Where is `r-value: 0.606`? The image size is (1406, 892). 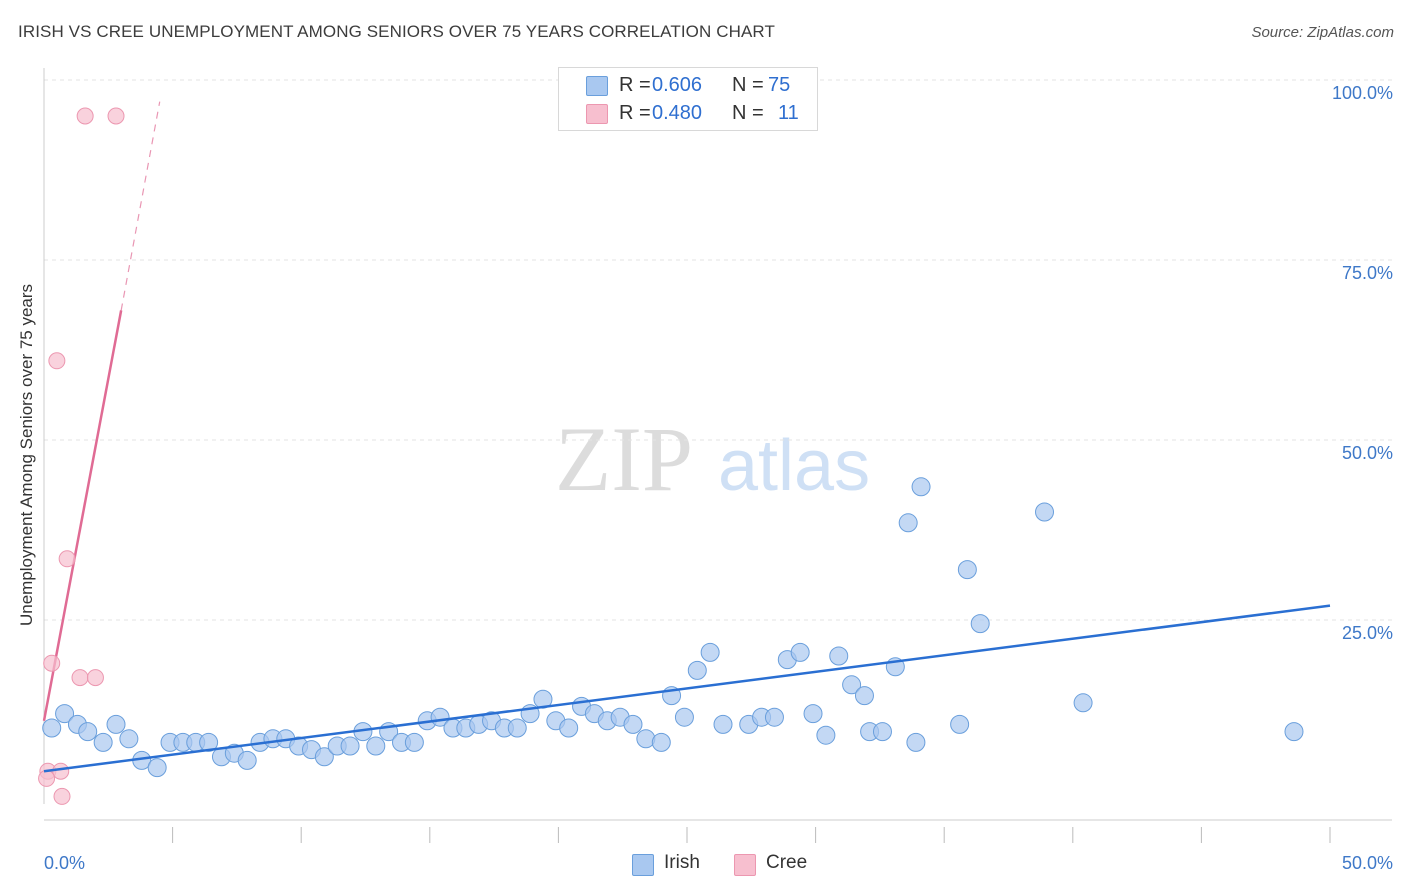
r-value: 0.606 is located at coordinates (677, 85).